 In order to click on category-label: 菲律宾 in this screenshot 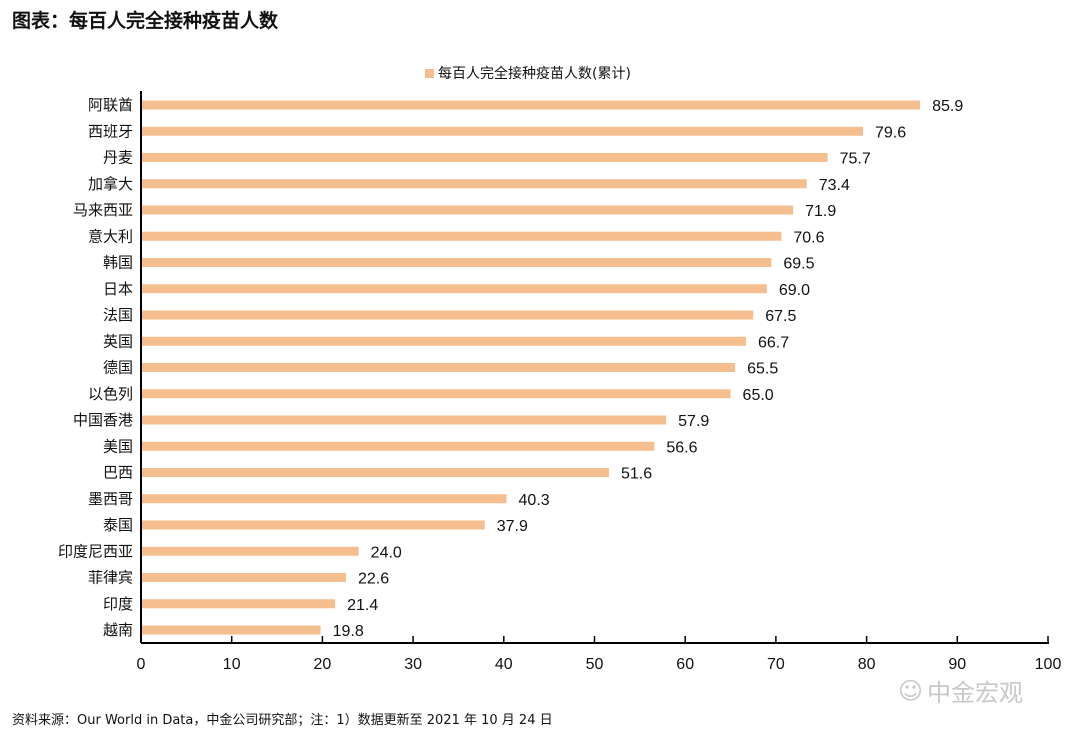, I will do `click(110, 578)`.